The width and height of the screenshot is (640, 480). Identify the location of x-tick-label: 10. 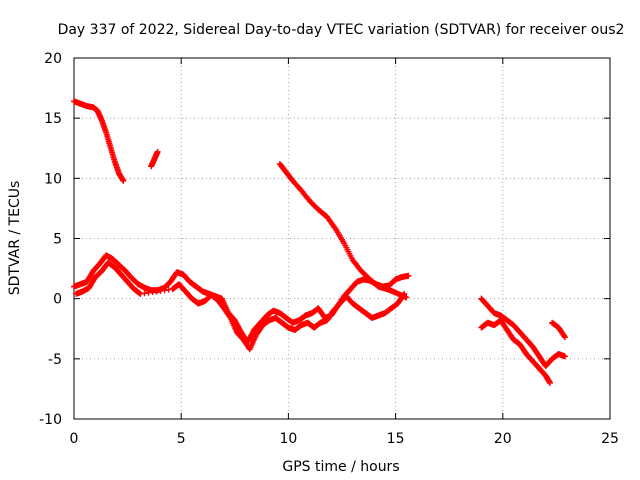
(288, 439).